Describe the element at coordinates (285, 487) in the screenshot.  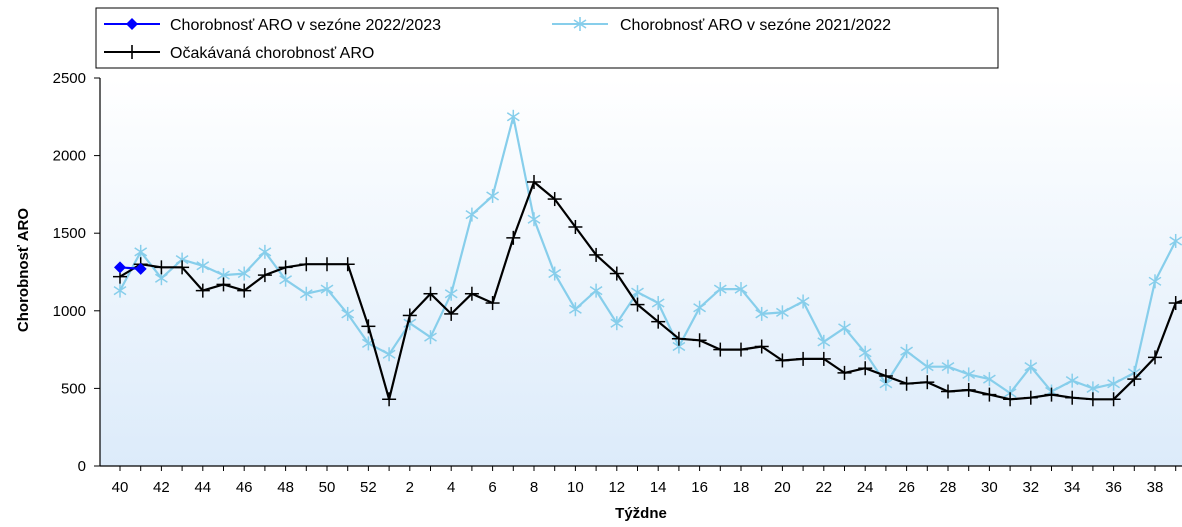
I see `x-tick-label: 48` at that location.